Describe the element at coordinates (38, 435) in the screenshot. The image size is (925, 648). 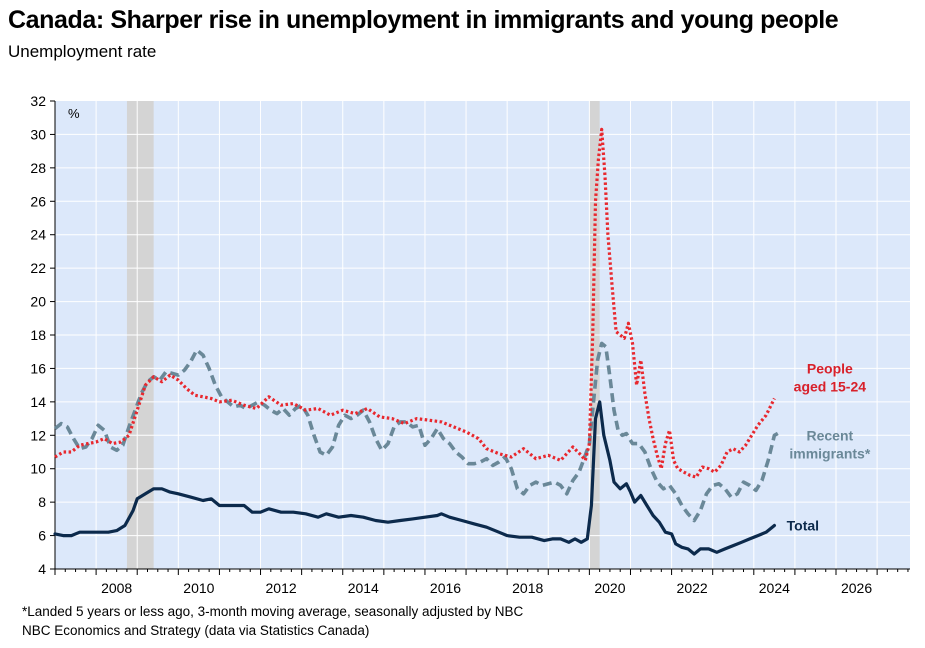
I see `y-tick-label: 12` at that location.